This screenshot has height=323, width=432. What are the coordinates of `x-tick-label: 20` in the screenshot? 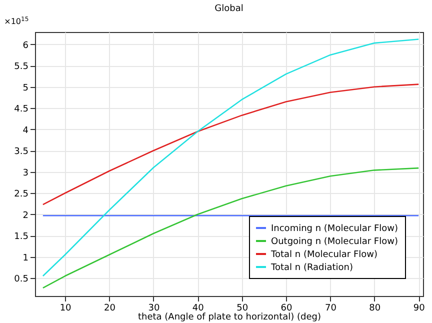 It's located at (110, 309).